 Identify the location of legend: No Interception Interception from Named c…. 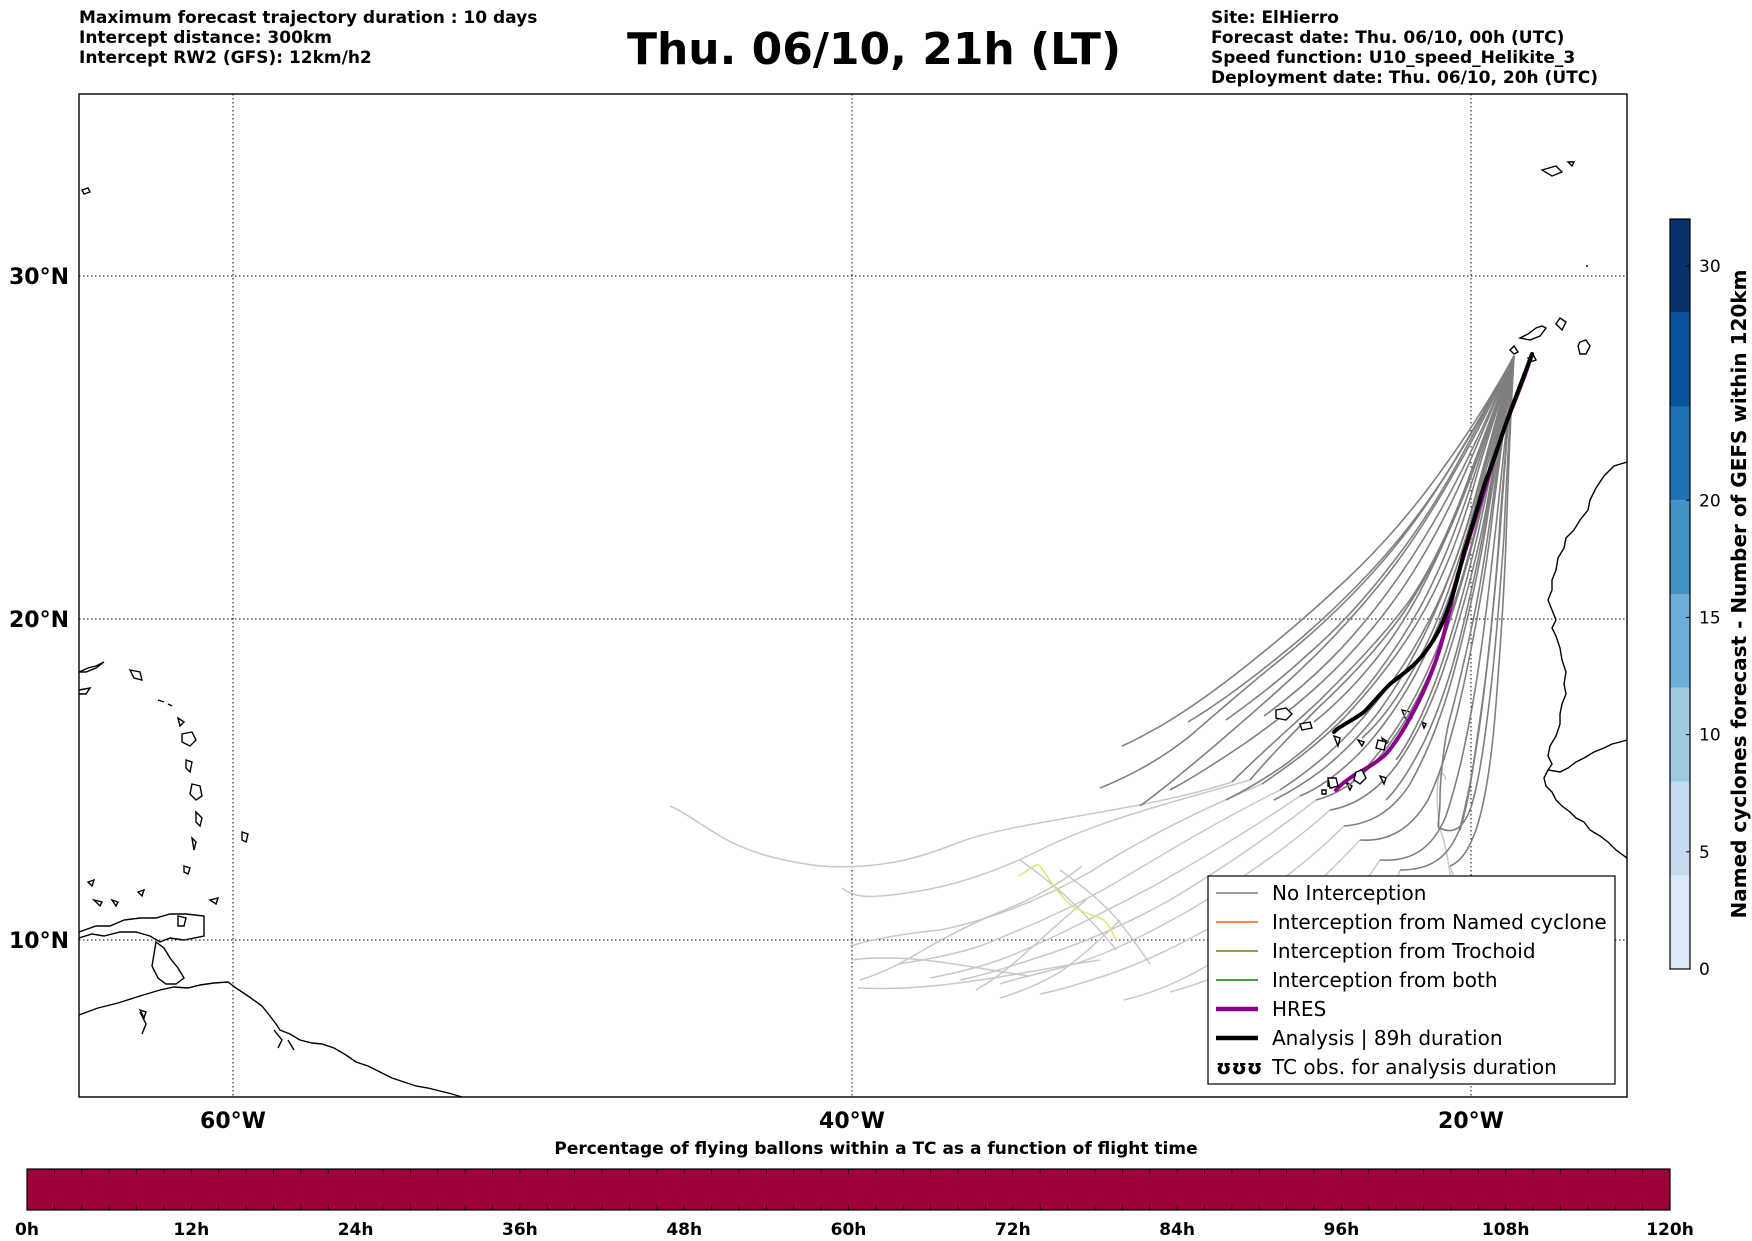
(1411, 980).